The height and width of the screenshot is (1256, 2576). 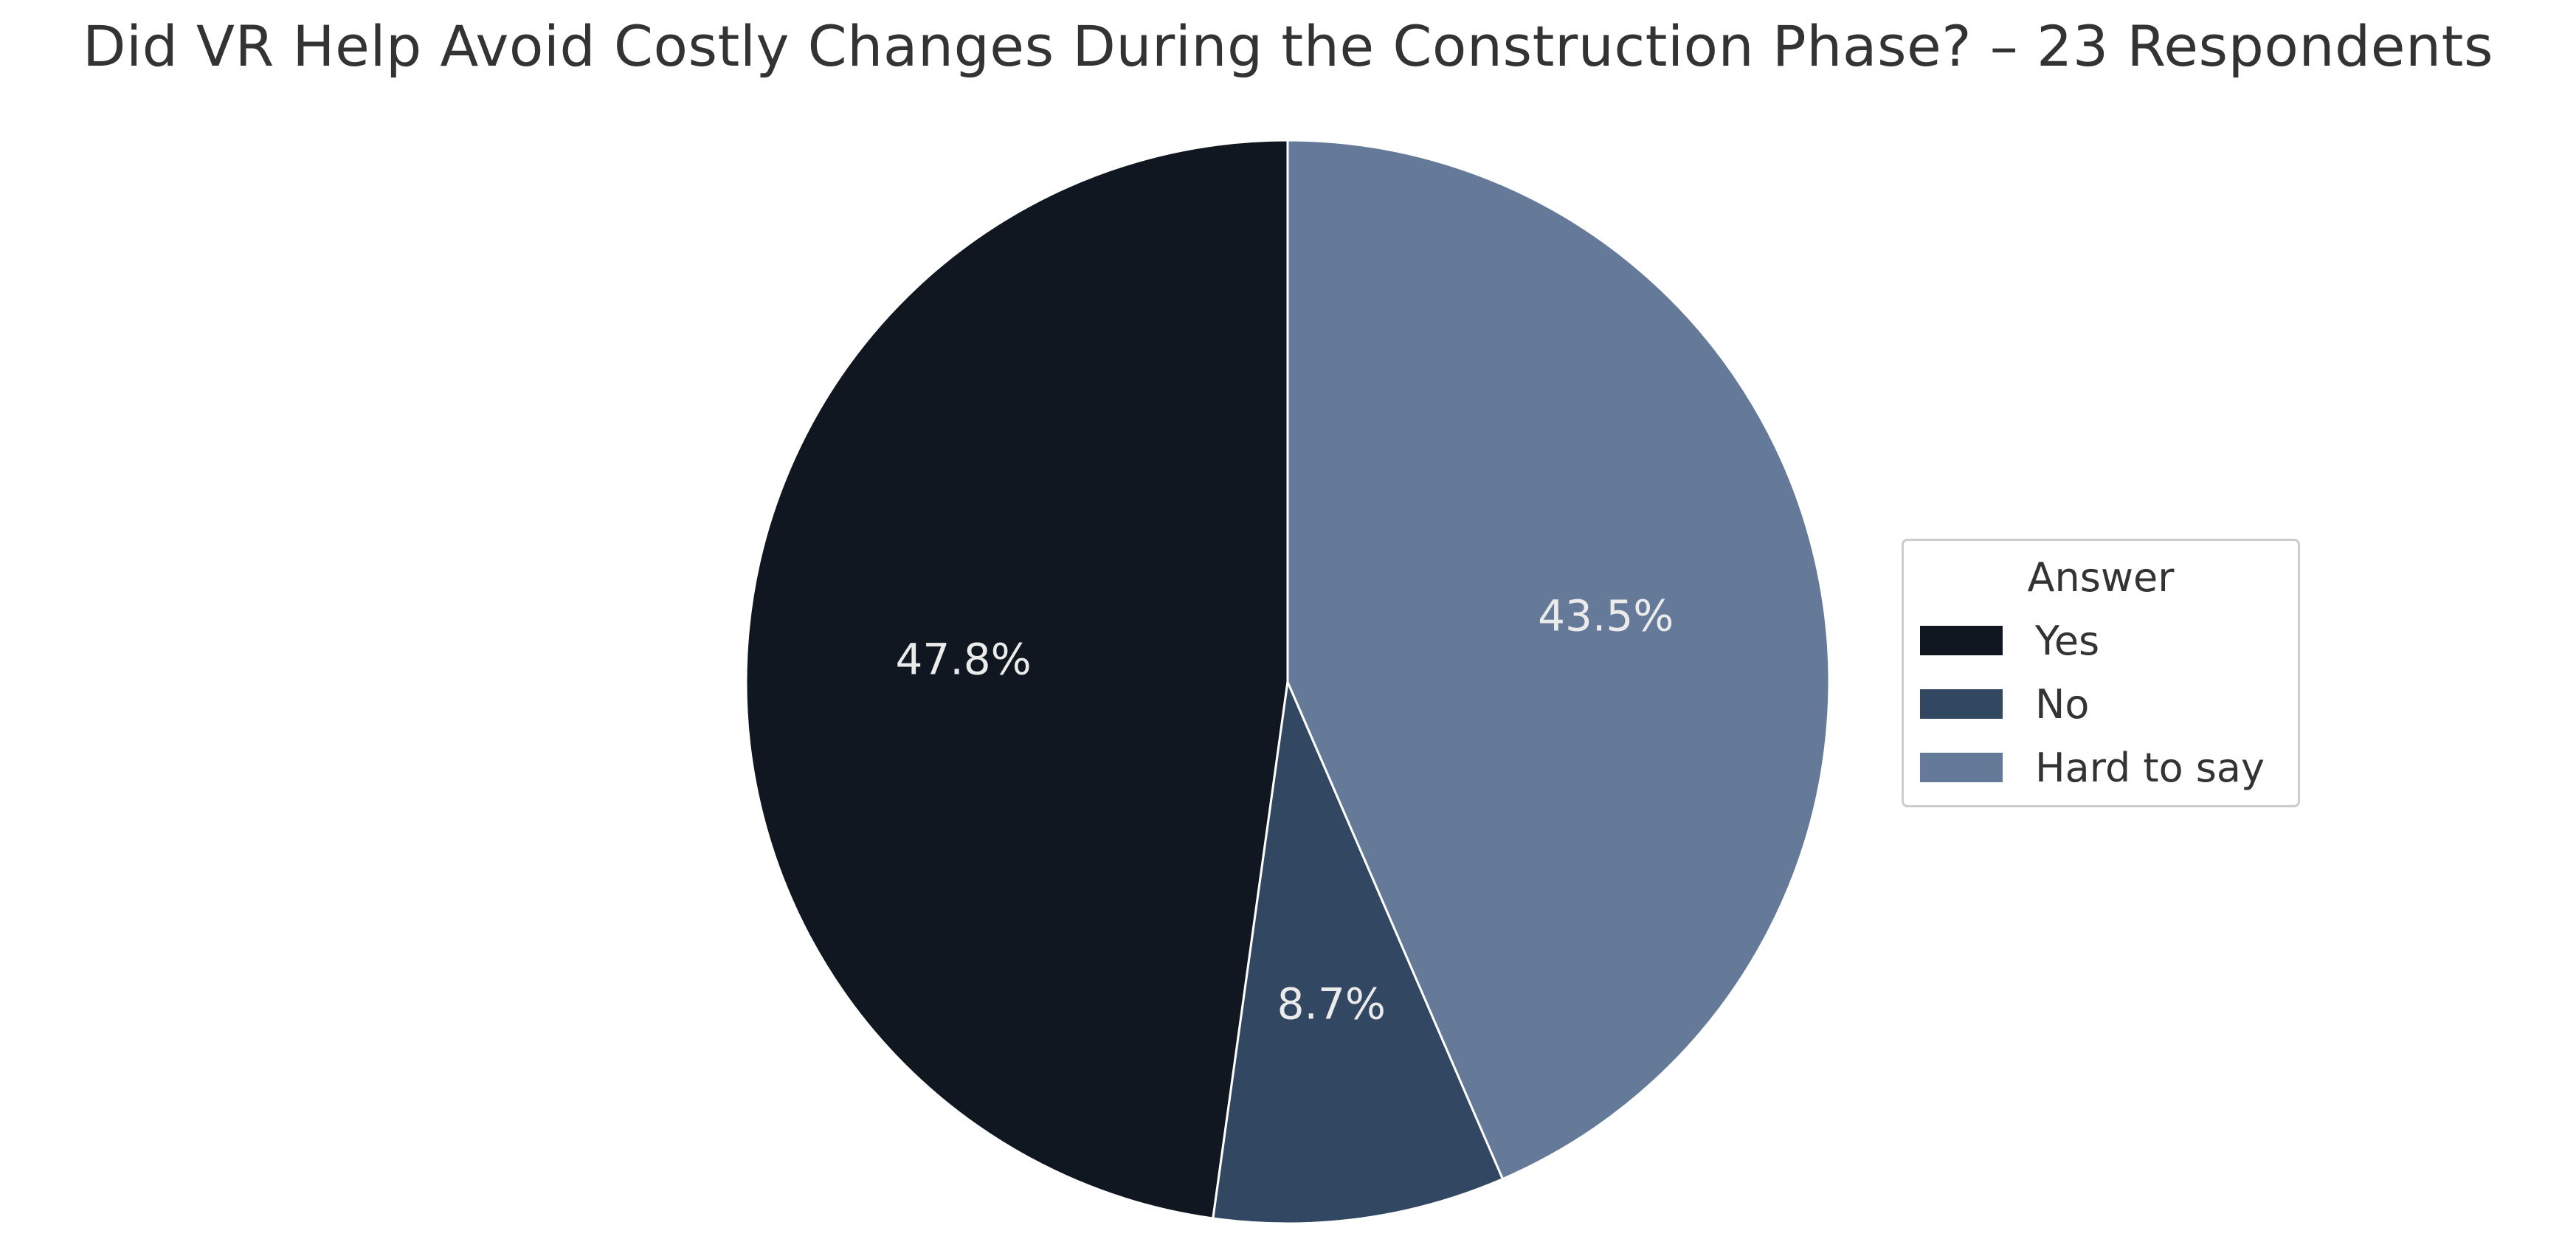 What do you see at coordinates (1358, 951) in the screenshot?
I see `pie-slice-no` at bounding box center [1358, 951].